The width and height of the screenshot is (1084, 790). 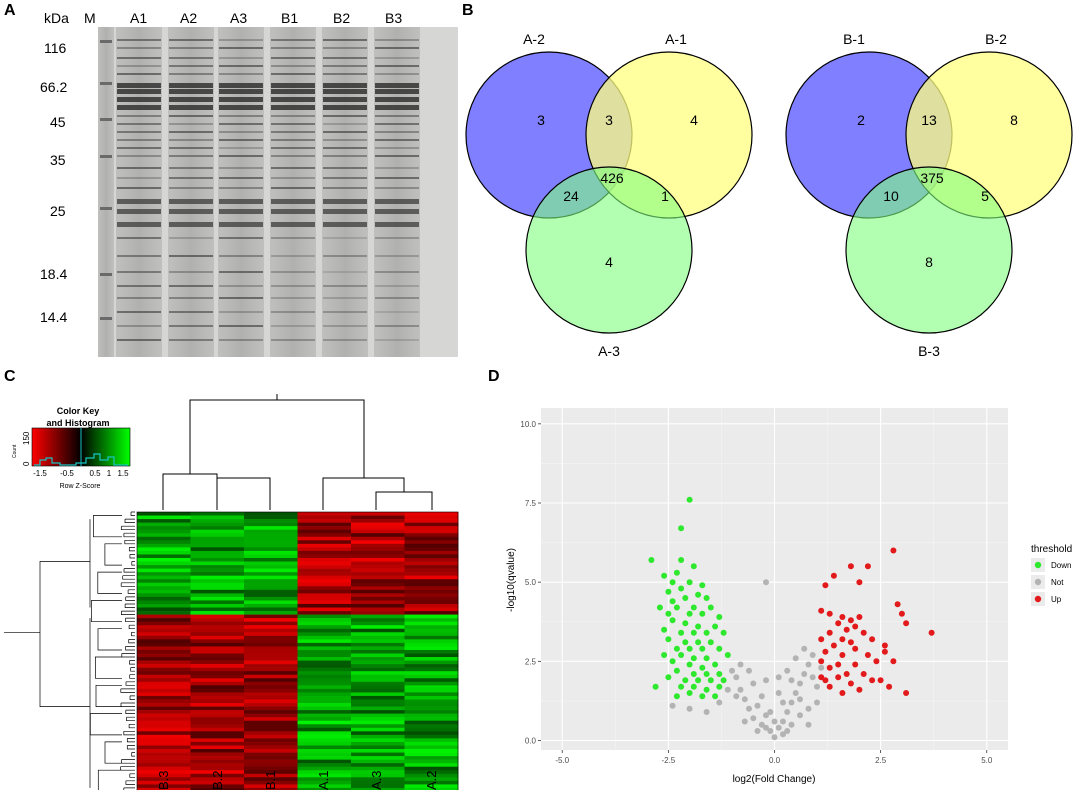 I want to click on venn-b-overlap-23: 5, so click(x=985, y=196).